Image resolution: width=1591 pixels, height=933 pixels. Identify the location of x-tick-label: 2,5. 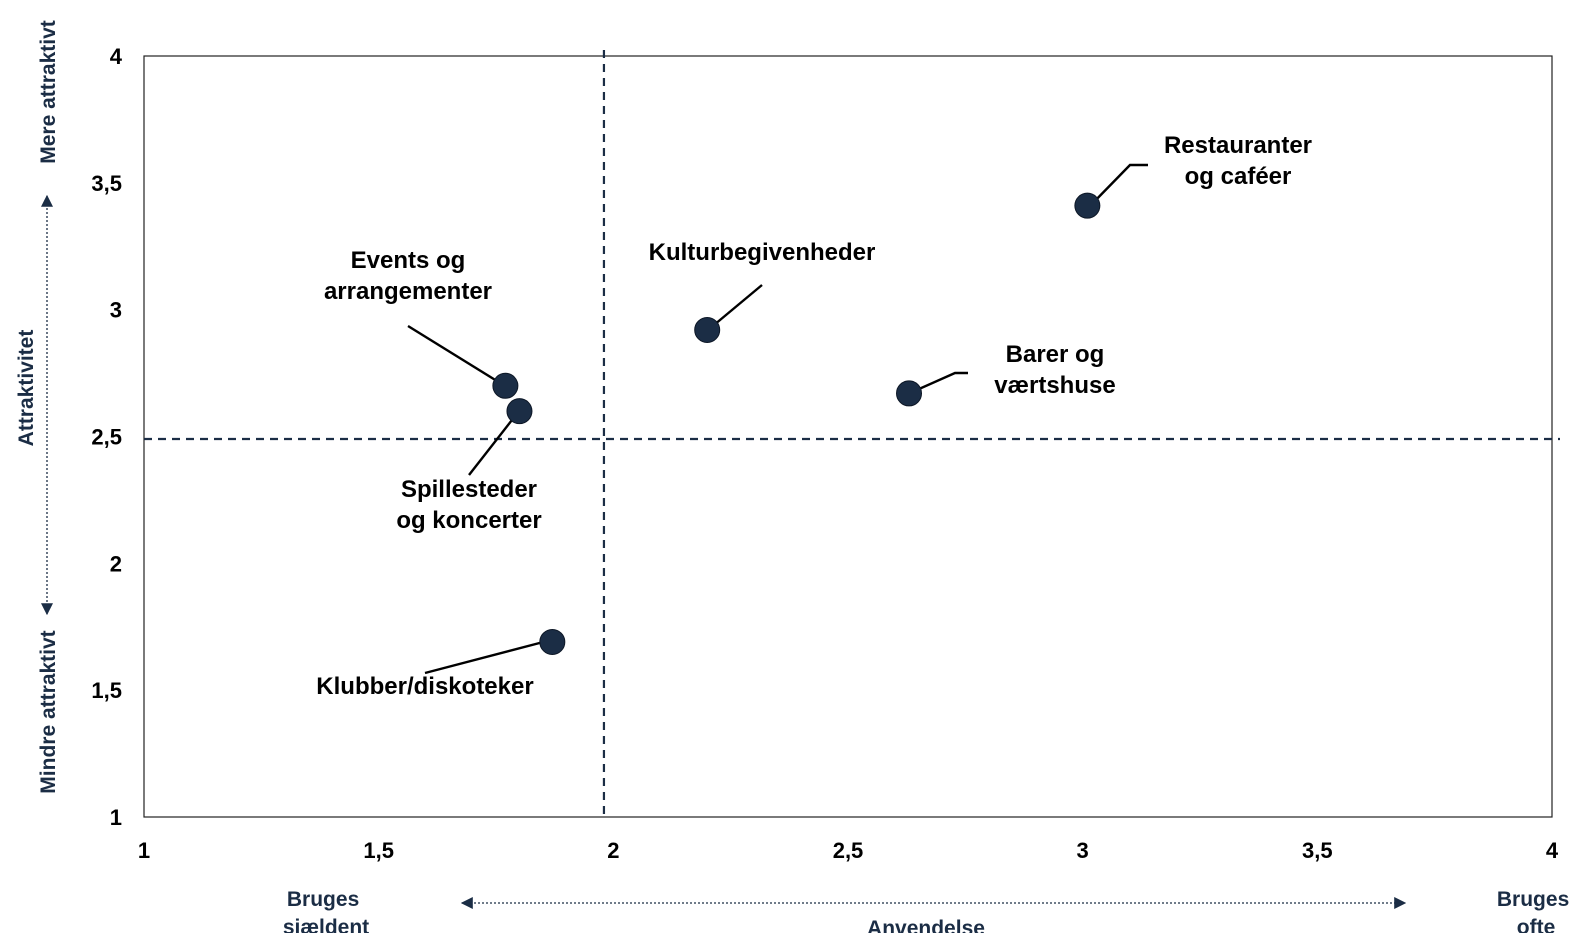
(848, 850).